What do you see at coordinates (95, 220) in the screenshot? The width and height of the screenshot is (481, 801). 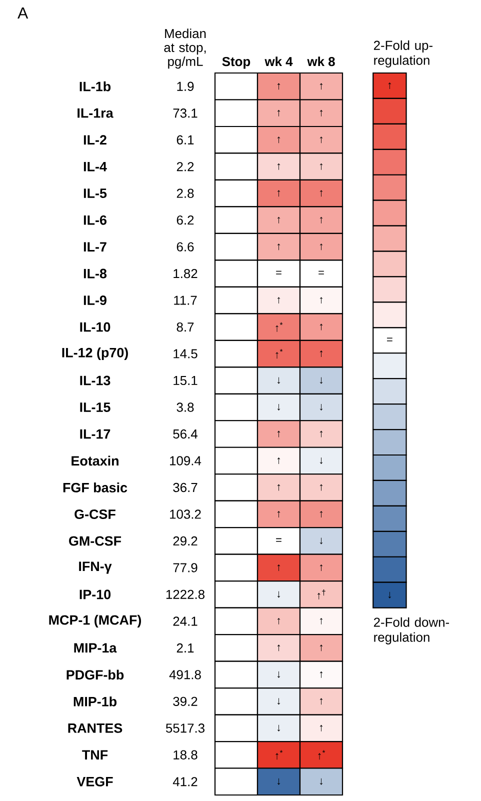 I see `y-tick-label: IL-6` at bounding box center [95, 220].